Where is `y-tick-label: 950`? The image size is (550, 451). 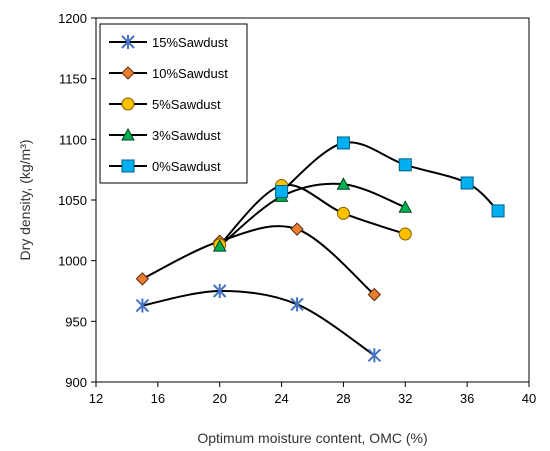
y-tick-label: 950 is located at coordinates (76, 321).